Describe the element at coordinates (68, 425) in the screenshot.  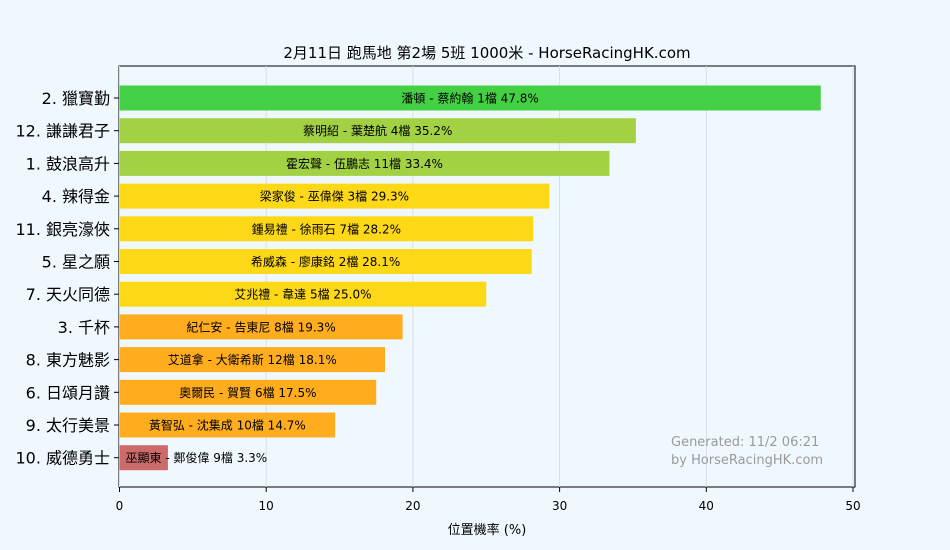
I see `y-category-label: 9. 太行美景` at that location.